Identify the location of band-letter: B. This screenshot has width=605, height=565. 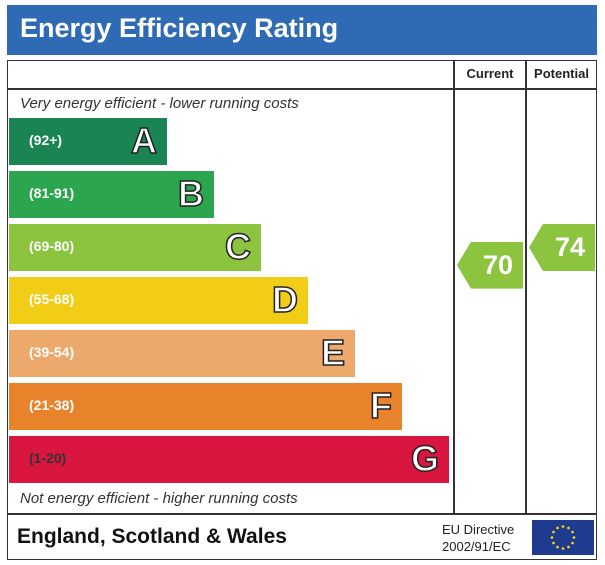
(191, 193).